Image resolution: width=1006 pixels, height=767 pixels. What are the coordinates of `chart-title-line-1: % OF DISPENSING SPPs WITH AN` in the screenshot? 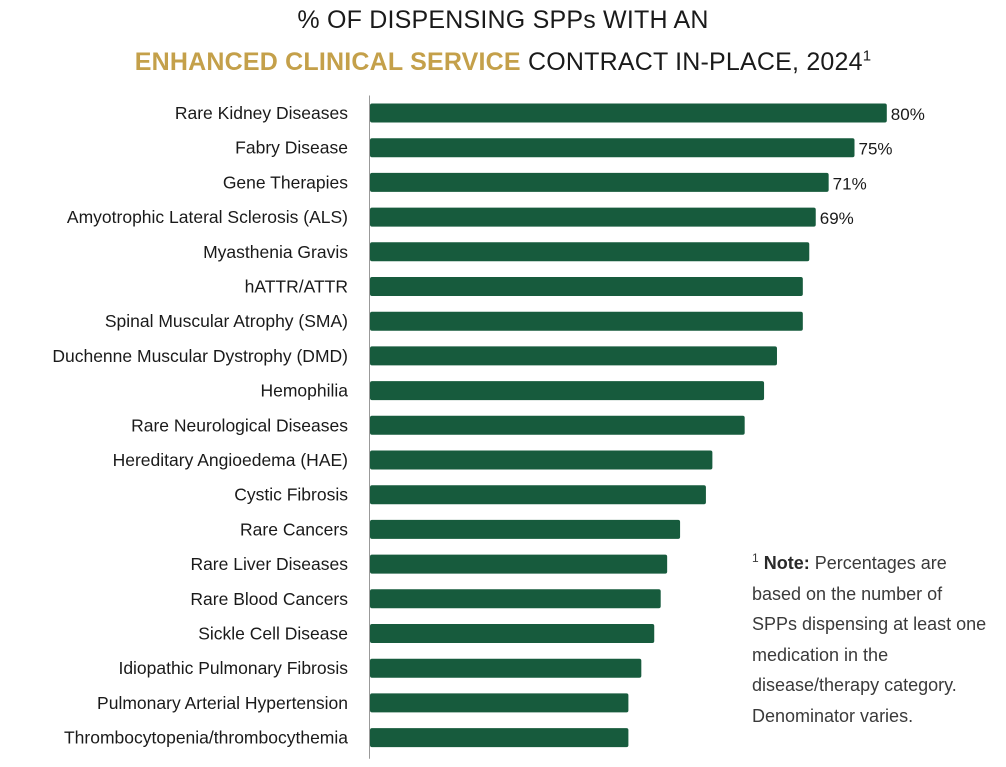 It's located at (503, 20).